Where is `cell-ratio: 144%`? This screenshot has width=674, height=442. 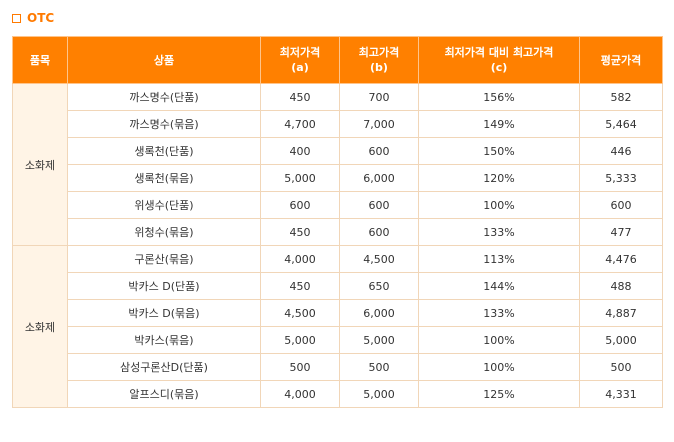
cell-ratio: 144% is located at coordinates (499, 286).